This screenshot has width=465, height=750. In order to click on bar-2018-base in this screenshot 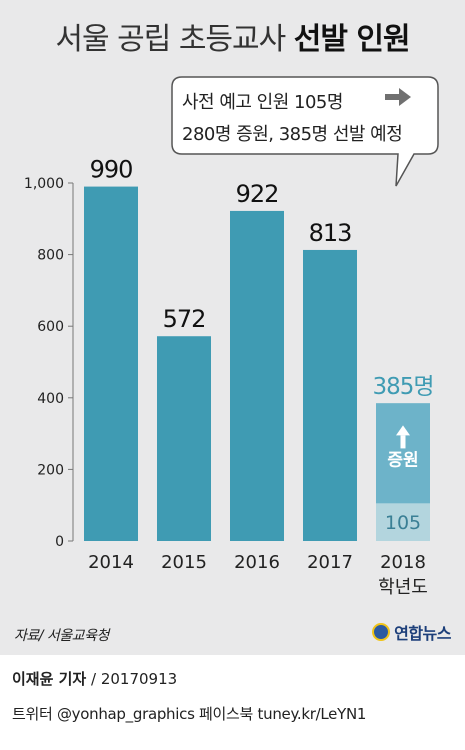, I will do `click(403, 522)`.